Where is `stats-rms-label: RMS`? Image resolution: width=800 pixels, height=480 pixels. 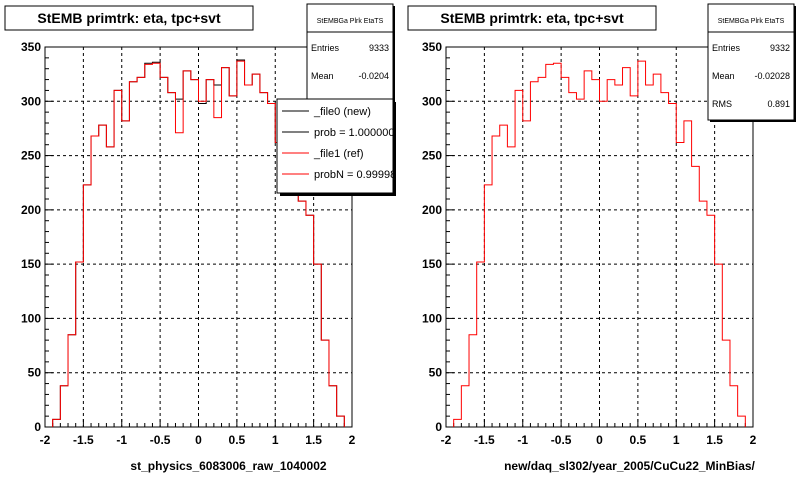 stats-rms-label: RMS is located at coordinates (722, 104).